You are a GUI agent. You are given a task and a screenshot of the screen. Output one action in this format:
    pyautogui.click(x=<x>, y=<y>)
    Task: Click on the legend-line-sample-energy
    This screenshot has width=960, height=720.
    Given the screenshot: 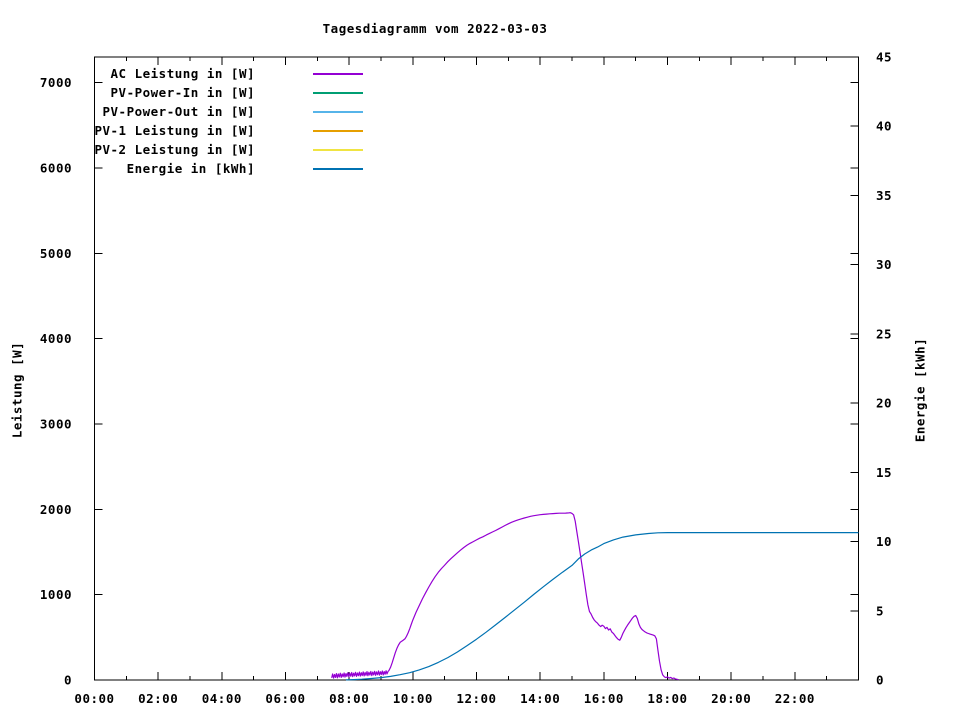 What is the action you would take?
    pyautogui.click(x=338, y=168)
    